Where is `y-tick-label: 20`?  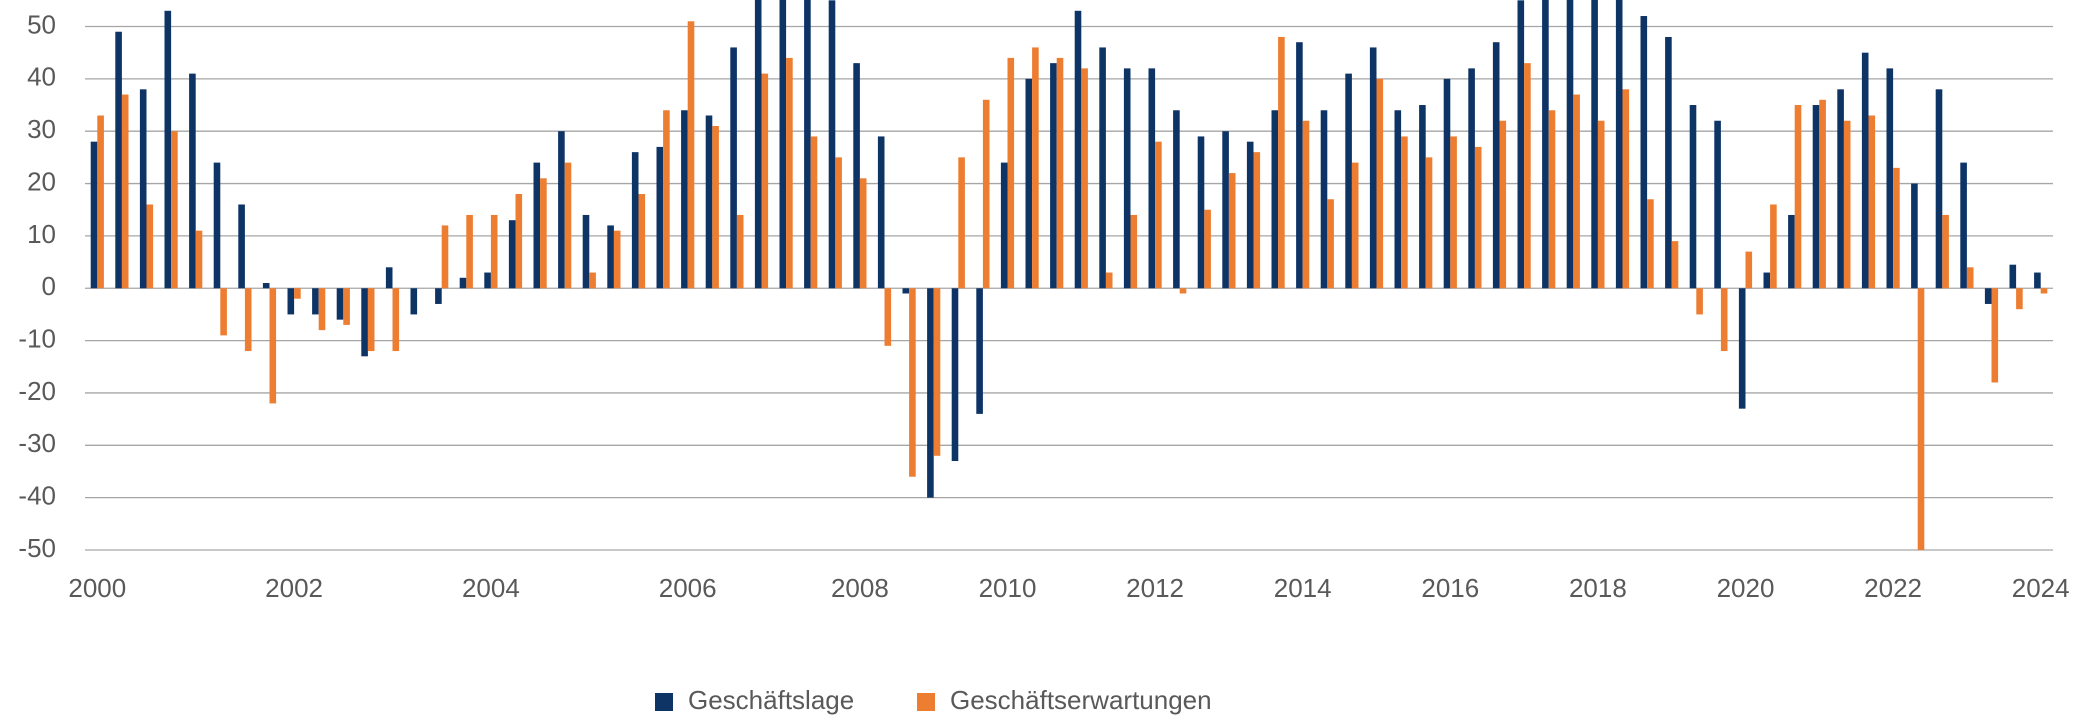 y-tick-label: 20 is located at coordinates (41, 181).